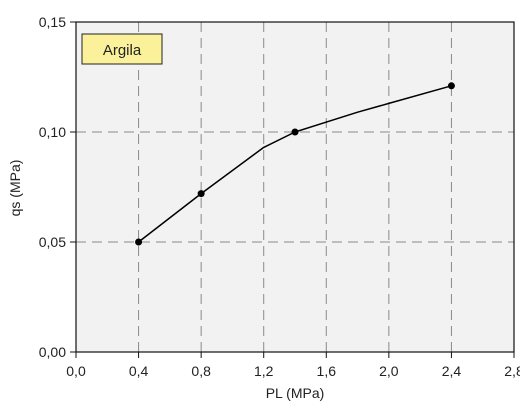 This screenshot has height=408, width=520. What do you see at coordinates (201, 371) in the screenshot?
I see `x-tick-label: 0,8` at bounding box center [201, 371].